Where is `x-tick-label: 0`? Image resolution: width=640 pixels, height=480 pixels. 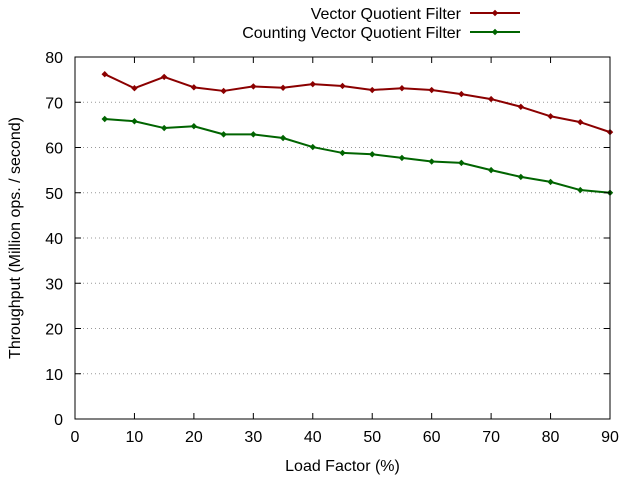
x-tick-label: 0 is located at coordinates (75, 437).